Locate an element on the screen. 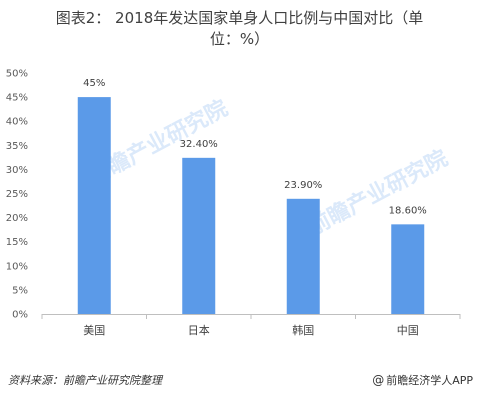  y-tick-label: 15% is located at coordinates (17, 242).